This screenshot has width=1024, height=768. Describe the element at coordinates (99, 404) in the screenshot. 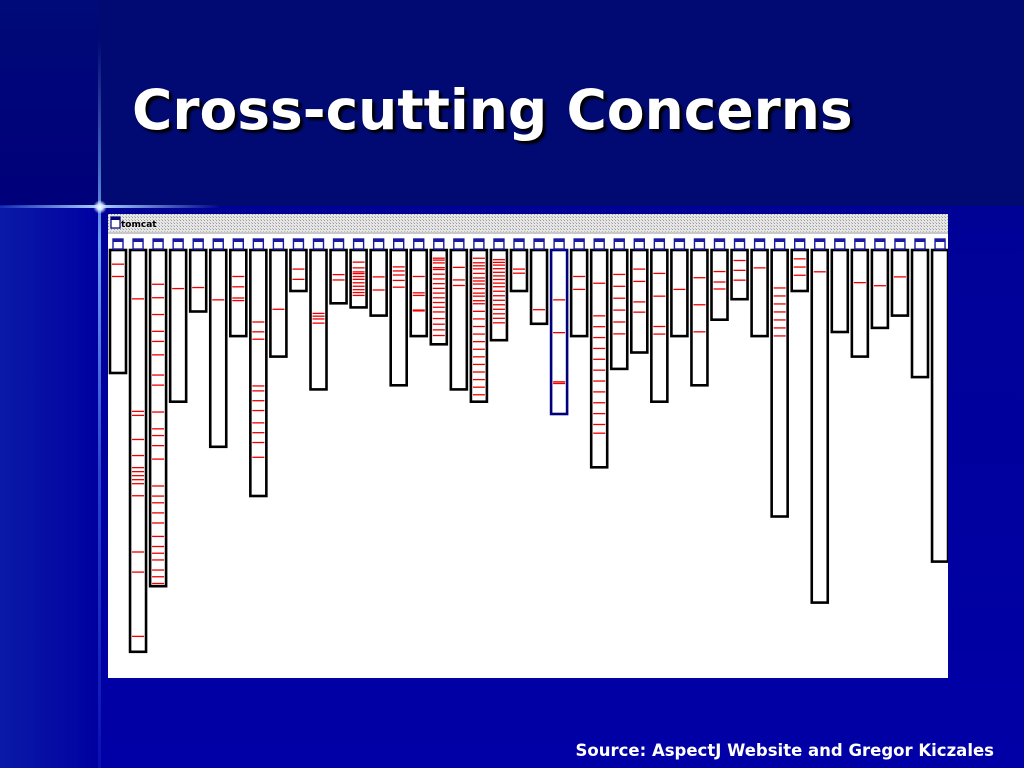

I see `decorative-vertical-line` at that location.